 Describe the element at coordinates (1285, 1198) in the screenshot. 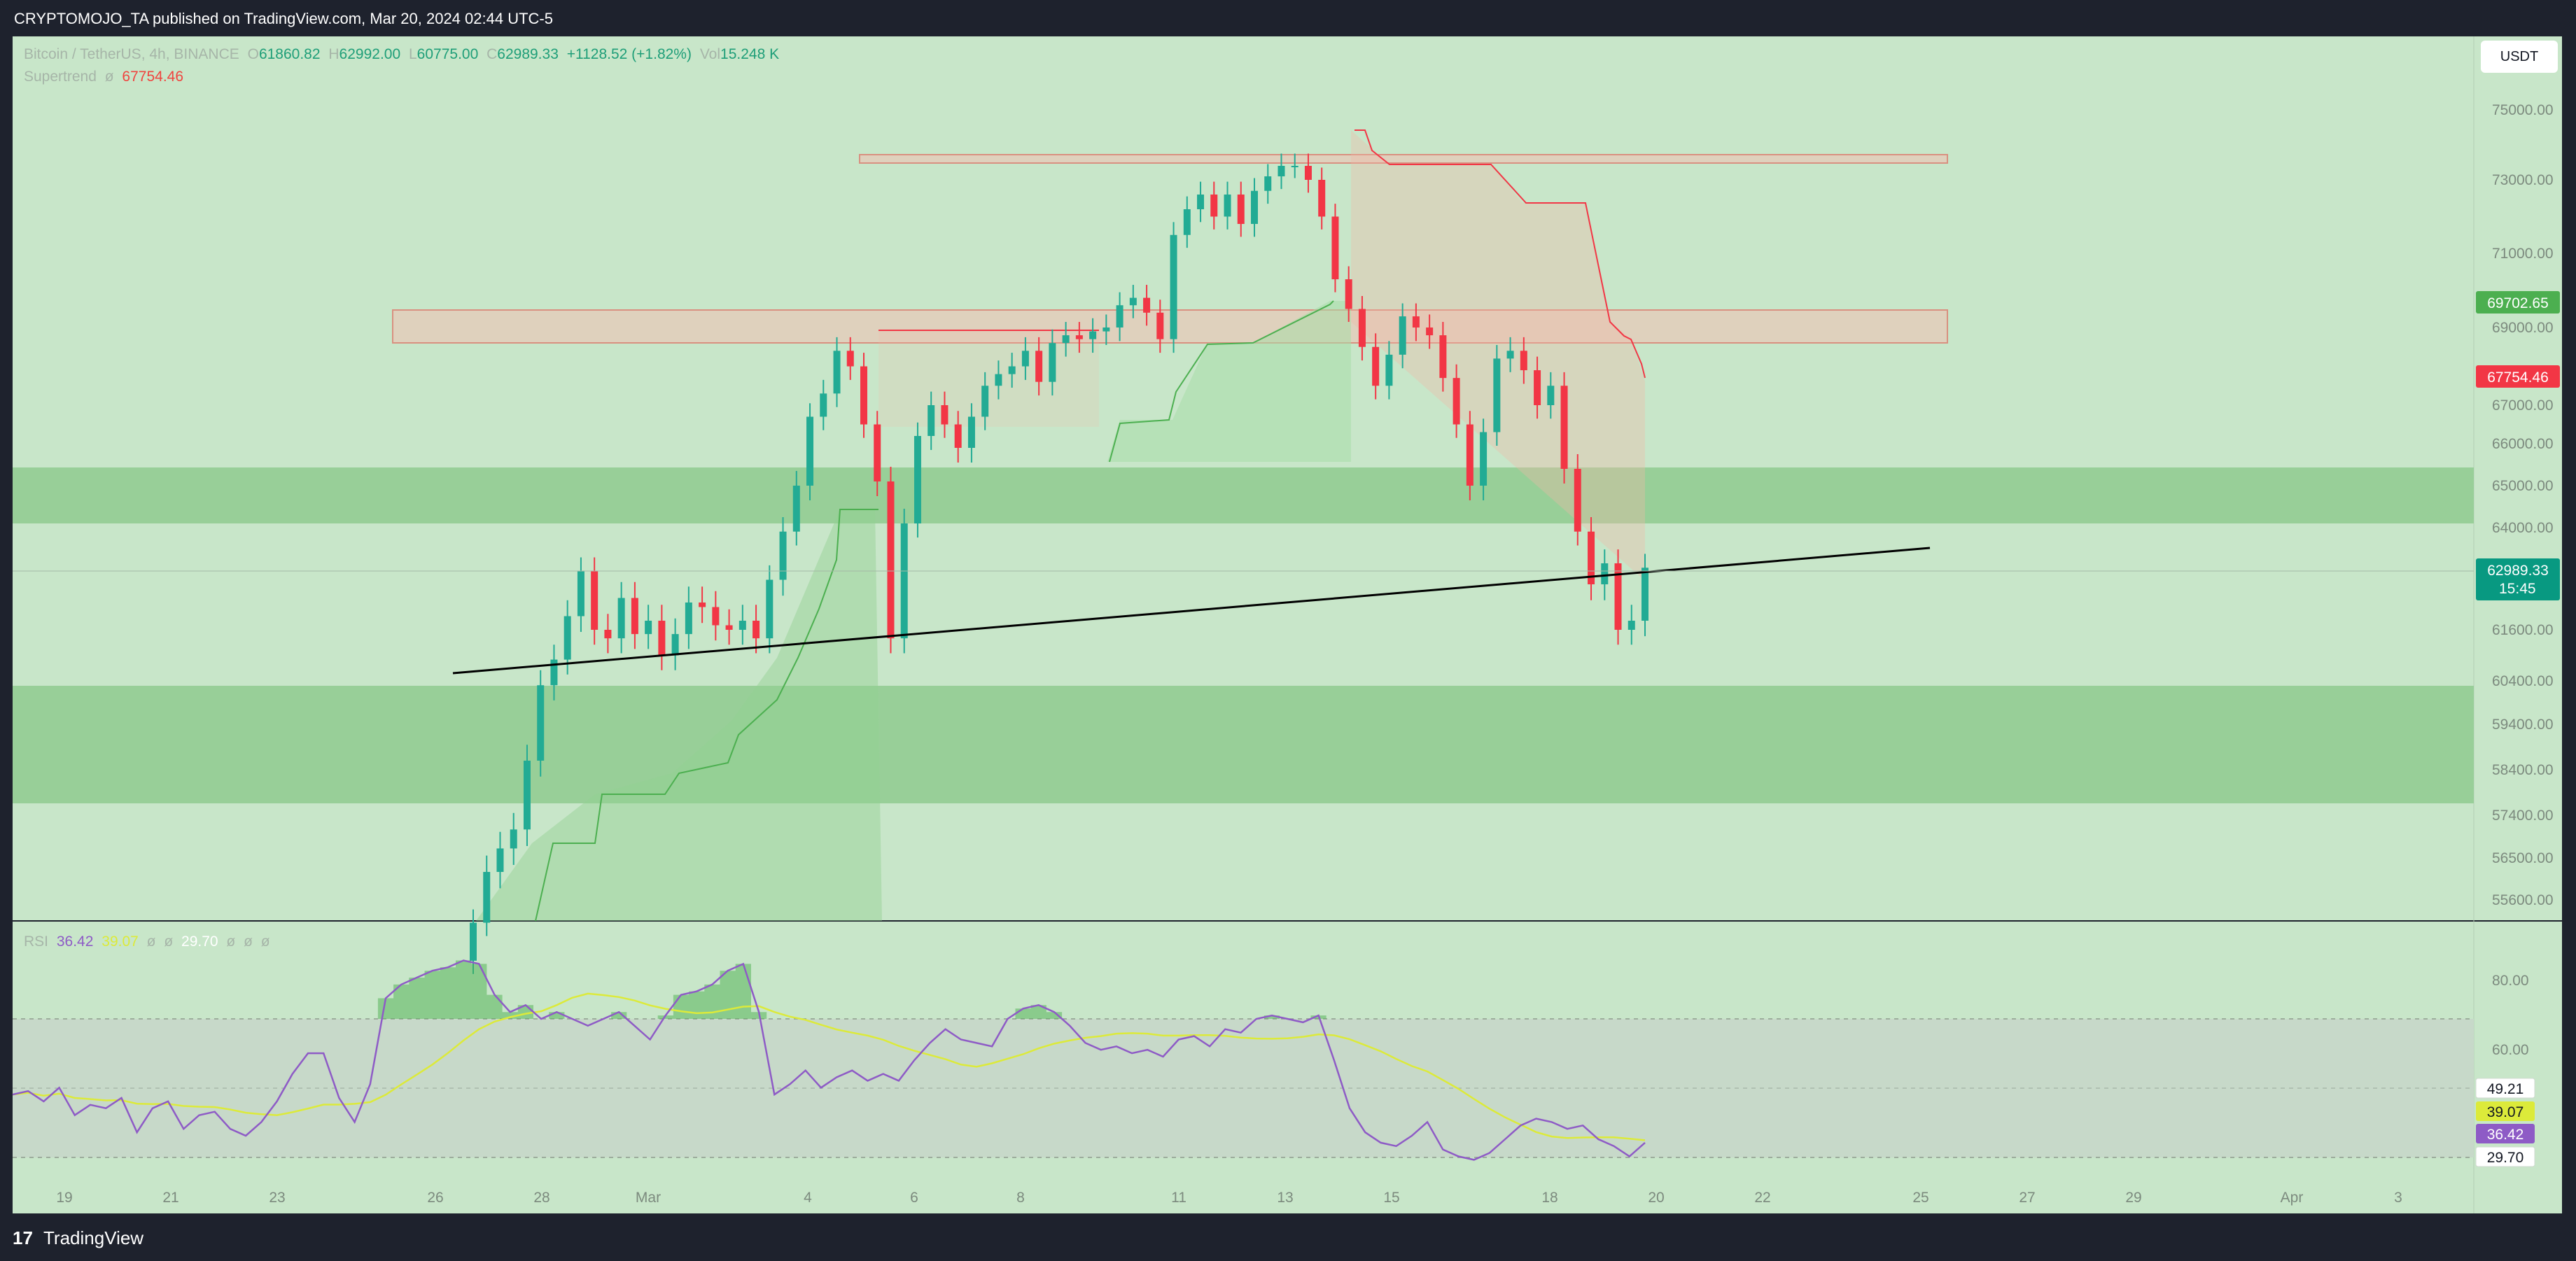

I see `time-tick: 13` at that location.